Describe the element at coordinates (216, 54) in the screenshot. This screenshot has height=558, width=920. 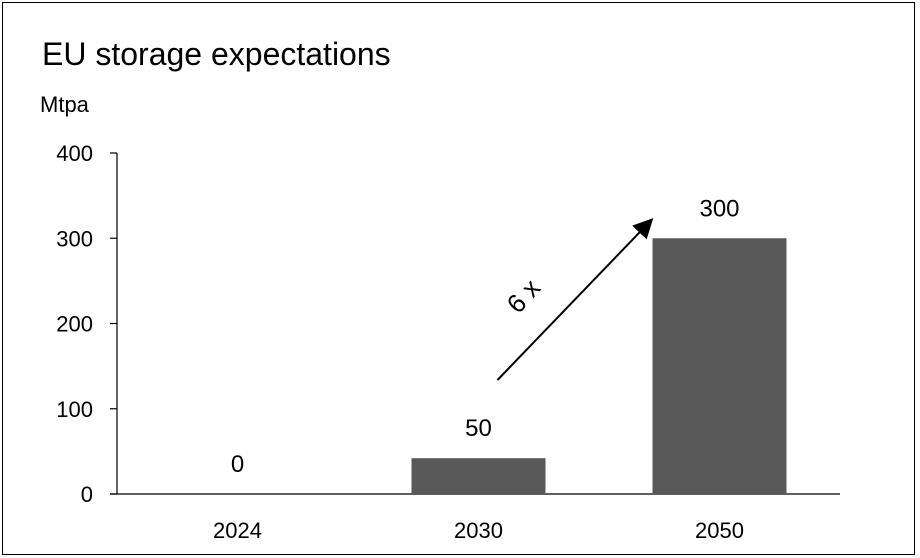
I see `chart-title: EU storage expectations` at that location.